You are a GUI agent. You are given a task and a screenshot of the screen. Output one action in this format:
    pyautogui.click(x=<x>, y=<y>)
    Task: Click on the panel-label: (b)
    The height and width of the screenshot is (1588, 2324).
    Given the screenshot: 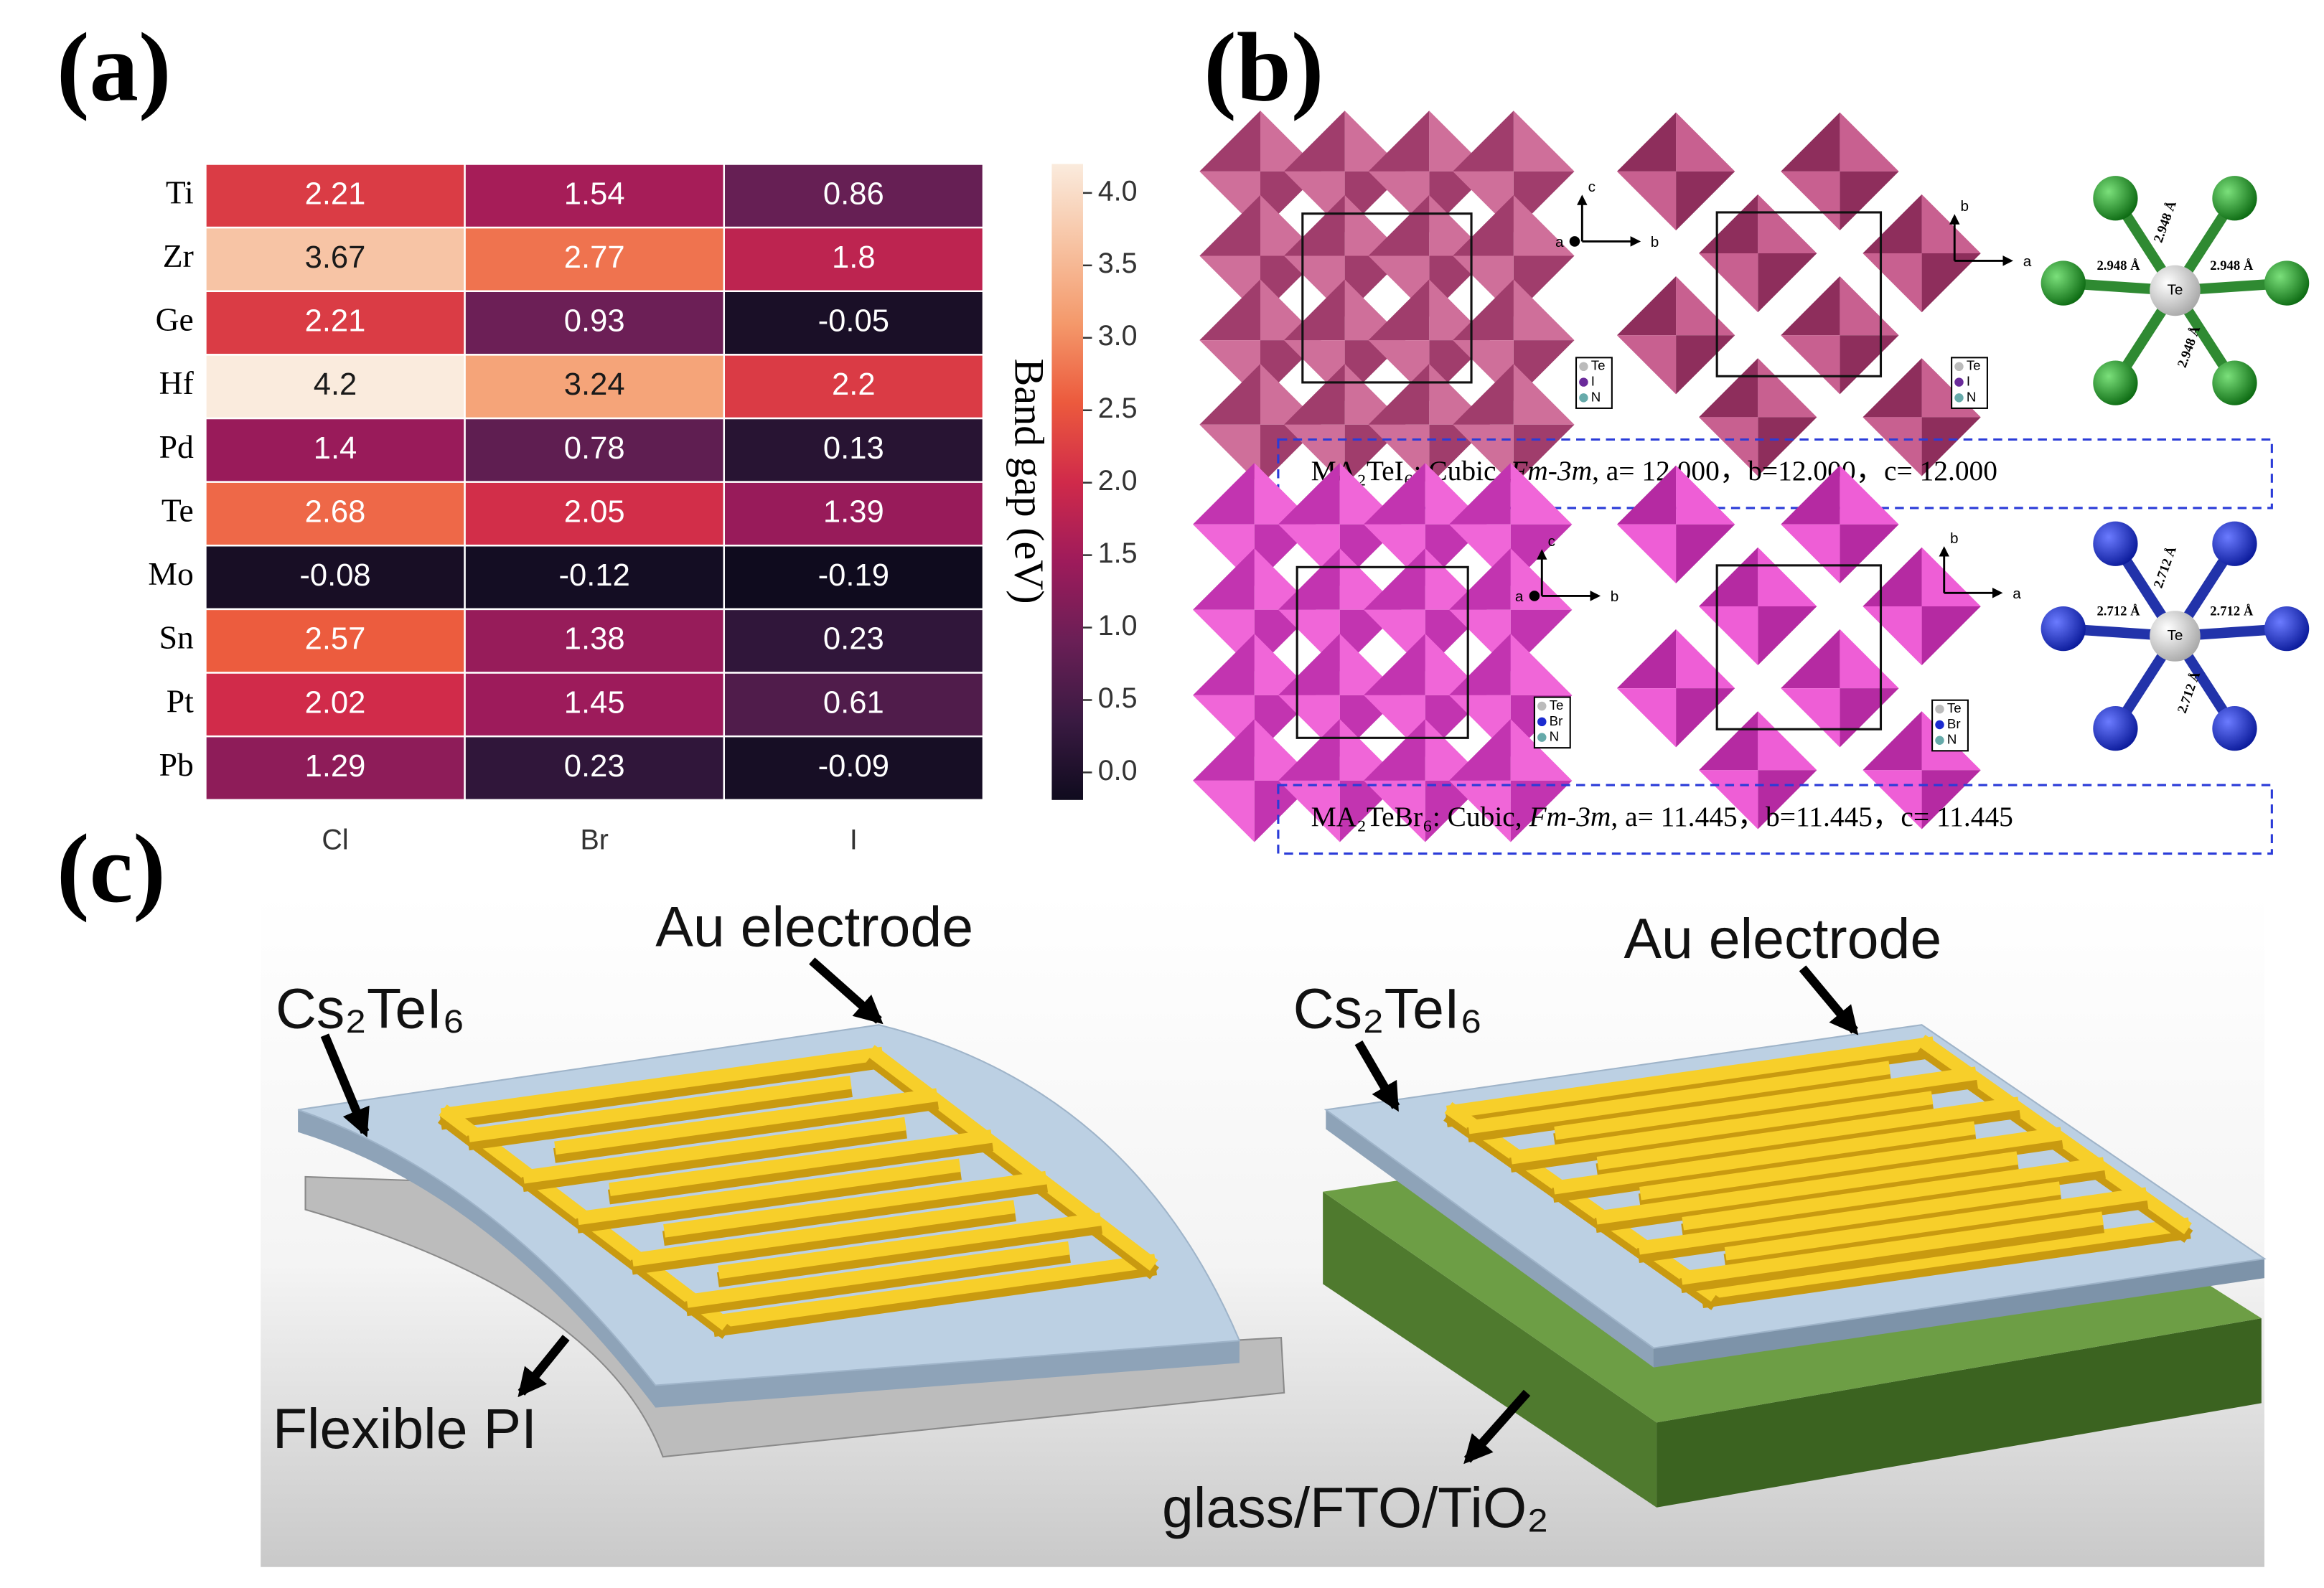 What is the action you would take?
    pyautogui.click(x=1263, y=67)
    